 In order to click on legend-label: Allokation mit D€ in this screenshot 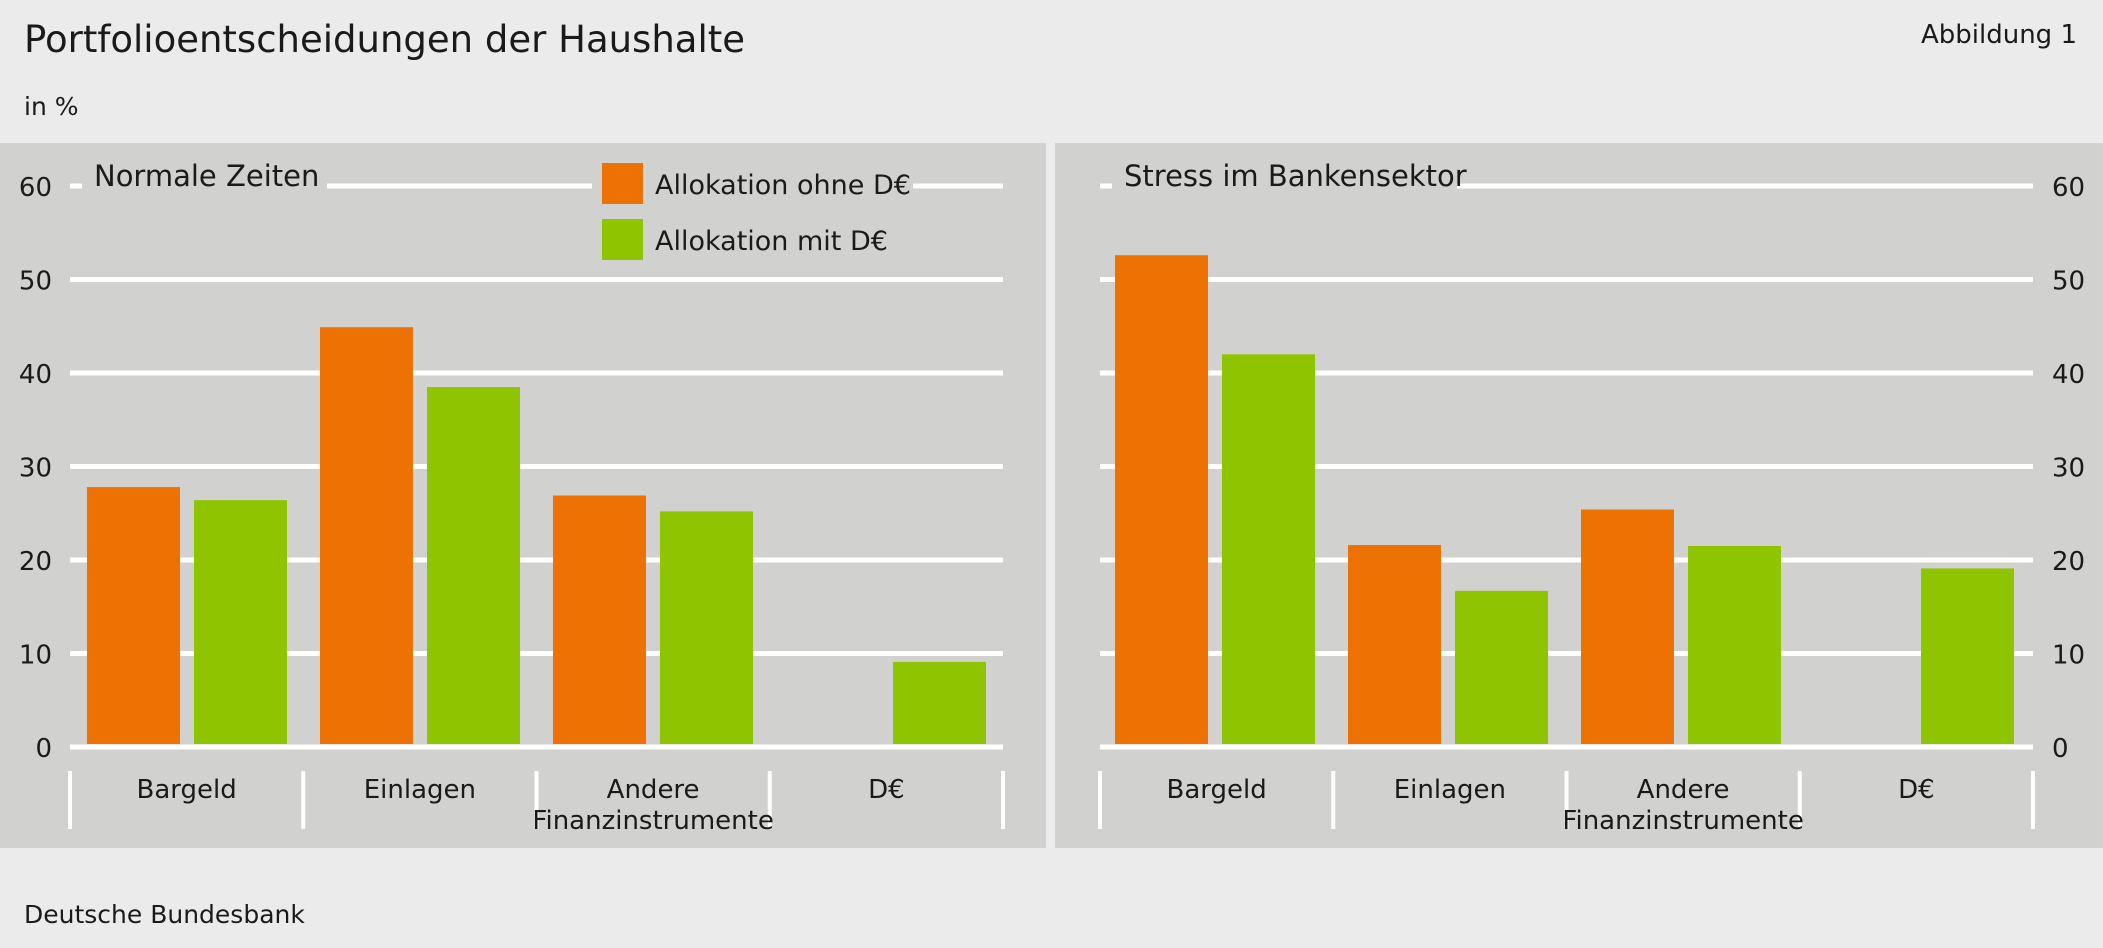, I will do `click(771, 241)`.